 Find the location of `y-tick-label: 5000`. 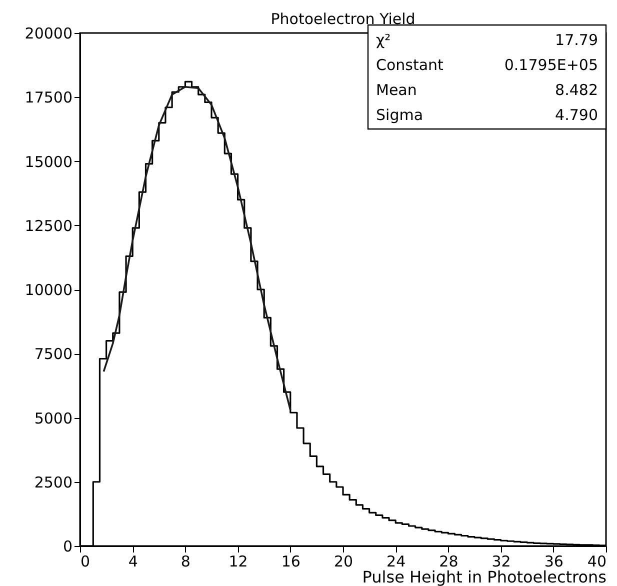

y-tick-label: 5000 is located at coordinates (53, 418).